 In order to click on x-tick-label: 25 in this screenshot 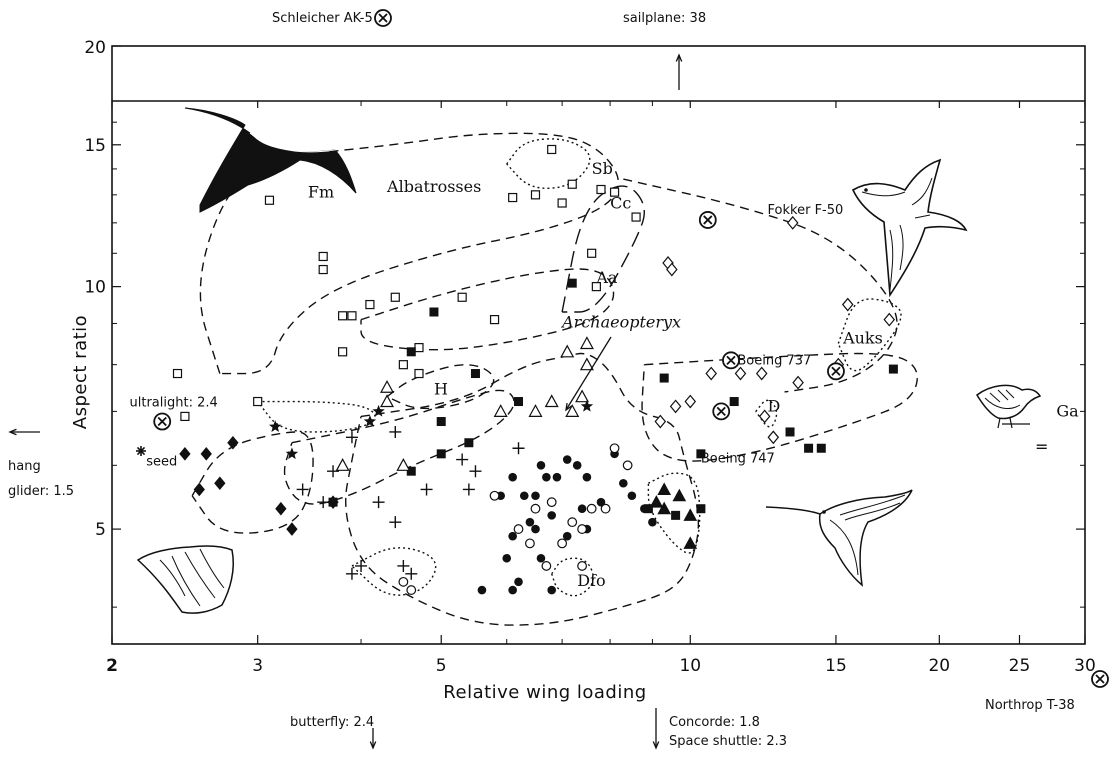, I will do `click(1020, 666)`.